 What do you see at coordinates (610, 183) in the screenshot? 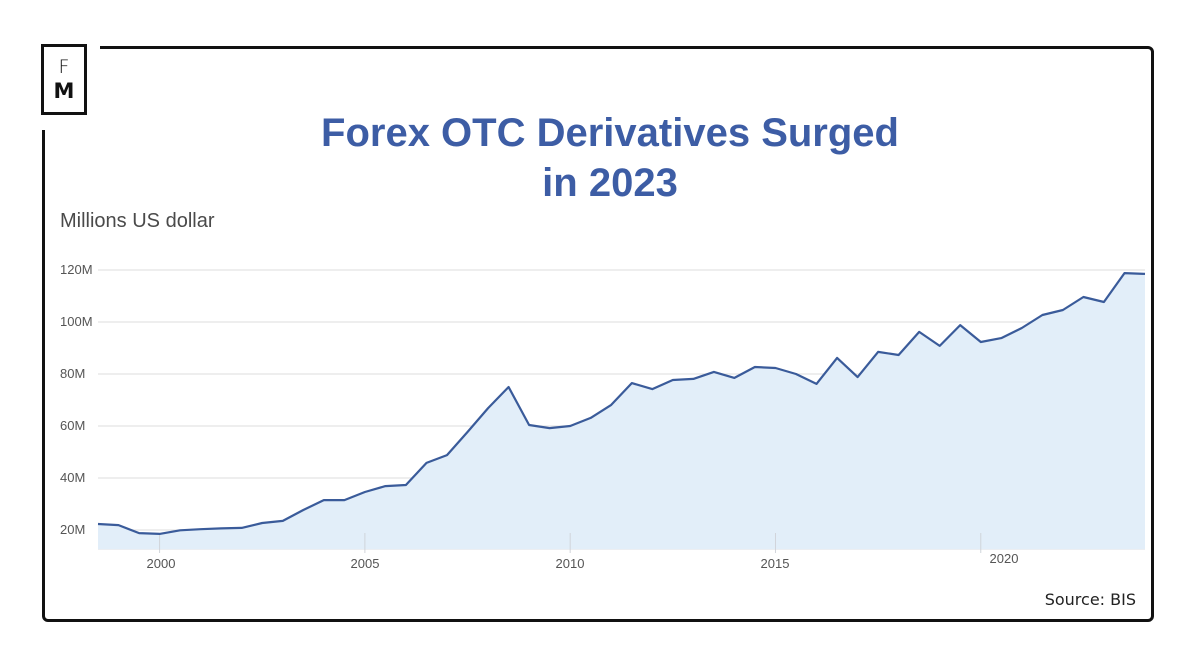
I see `chart-title-line2: in 2023` at bounding box center [610, 183].